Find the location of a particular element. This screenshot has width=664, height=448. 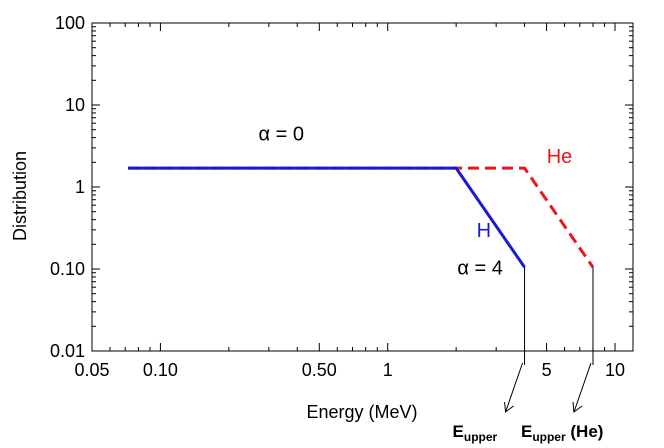

marker-label-suffix: (He) is located at coordinates (585, 431).